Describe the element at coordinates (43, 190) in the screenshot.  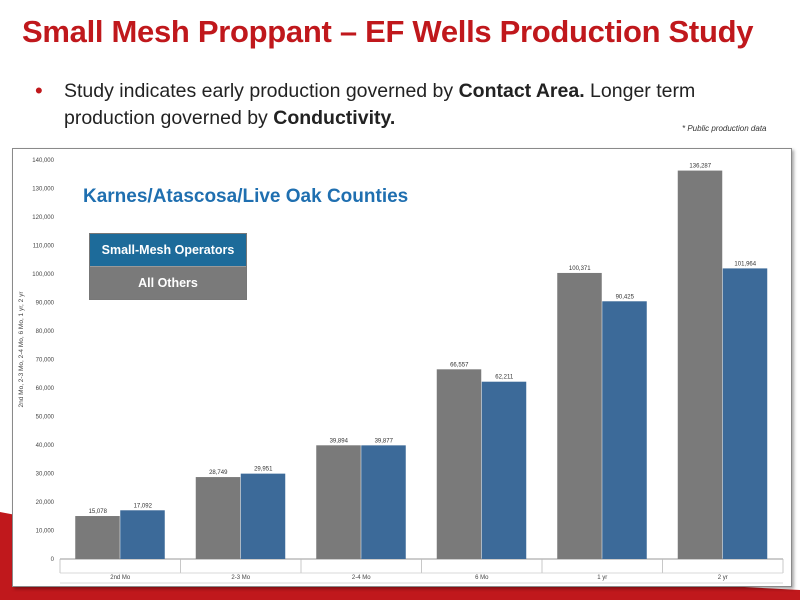
I see `y-tick-label: 130,000` at that location.